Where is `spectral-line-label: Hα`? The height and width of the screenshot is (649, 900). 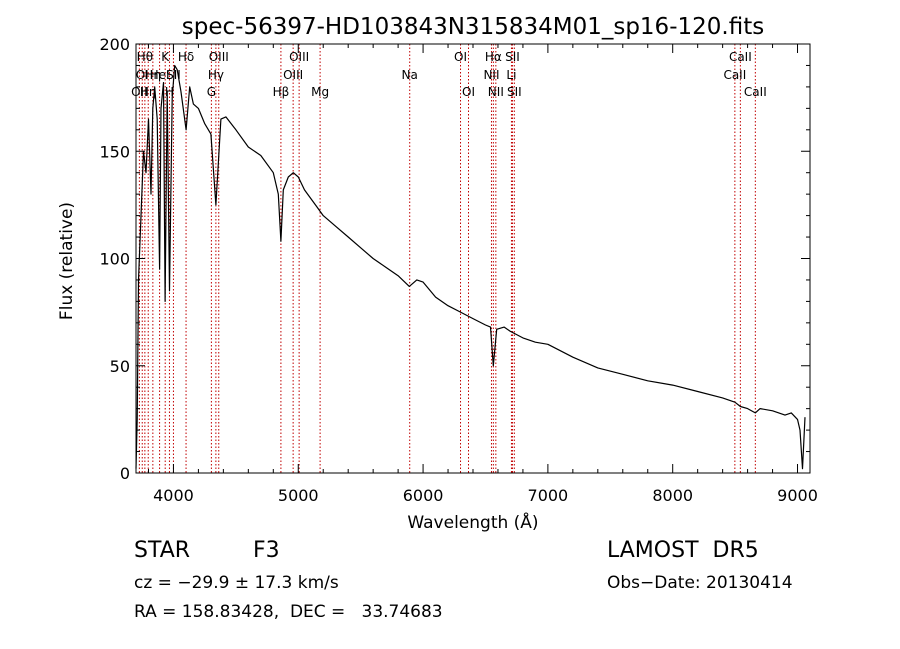
spectral-line-label: Hα is located at coordinates (493, 57).